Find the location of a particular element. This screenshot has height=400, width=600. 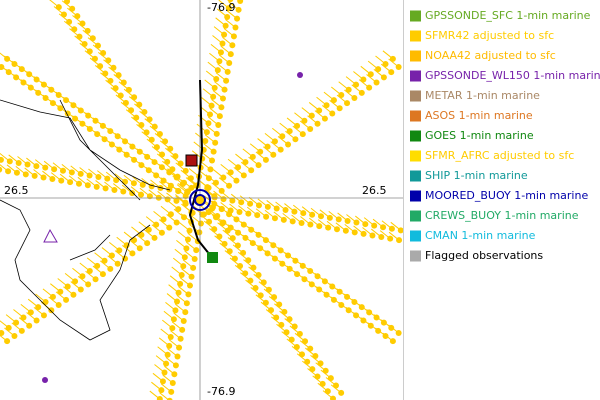

axis-label: -76.9 is located at coordinates (221, 7).